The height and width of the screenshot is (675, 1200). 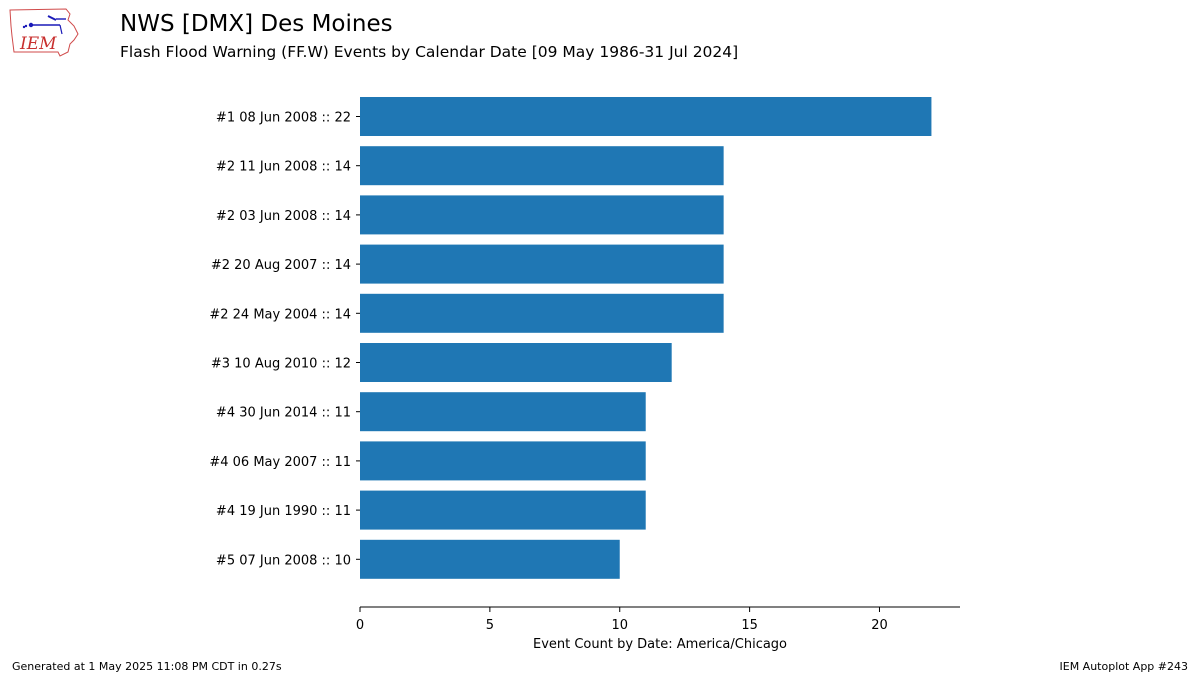 What do you see at coordinates (490, 625) in the screenshot?
I see `x-tick-label-5: 5` at bounding box center [490, 625].